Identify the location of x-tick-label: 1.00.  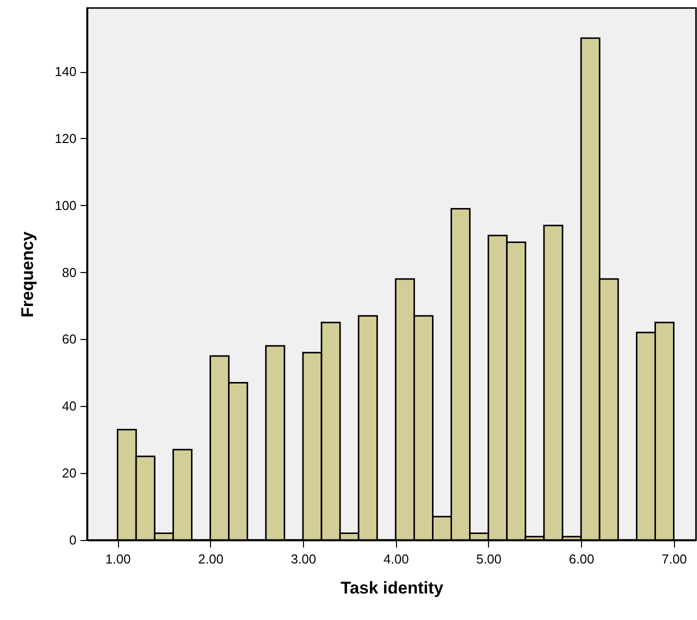
(118, 559).